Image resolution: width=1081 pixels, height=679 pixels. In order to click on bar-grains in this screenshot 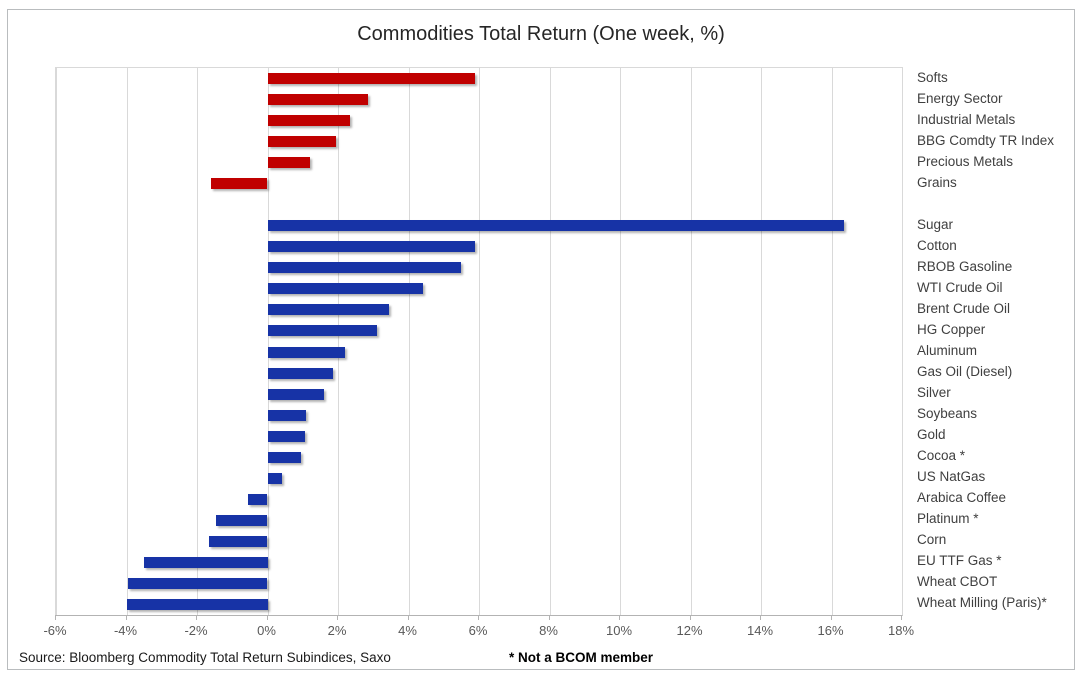, I will do `click(239, 184)`.